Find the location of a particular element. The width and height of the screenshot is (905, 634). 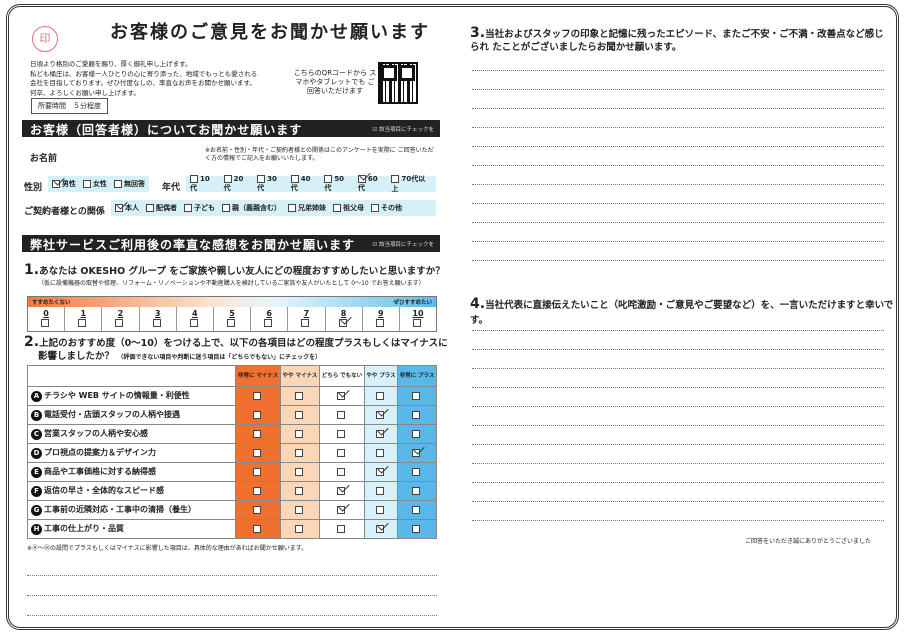

relation-option: 兄弟姉妹 is located at coordinates (307, 208).